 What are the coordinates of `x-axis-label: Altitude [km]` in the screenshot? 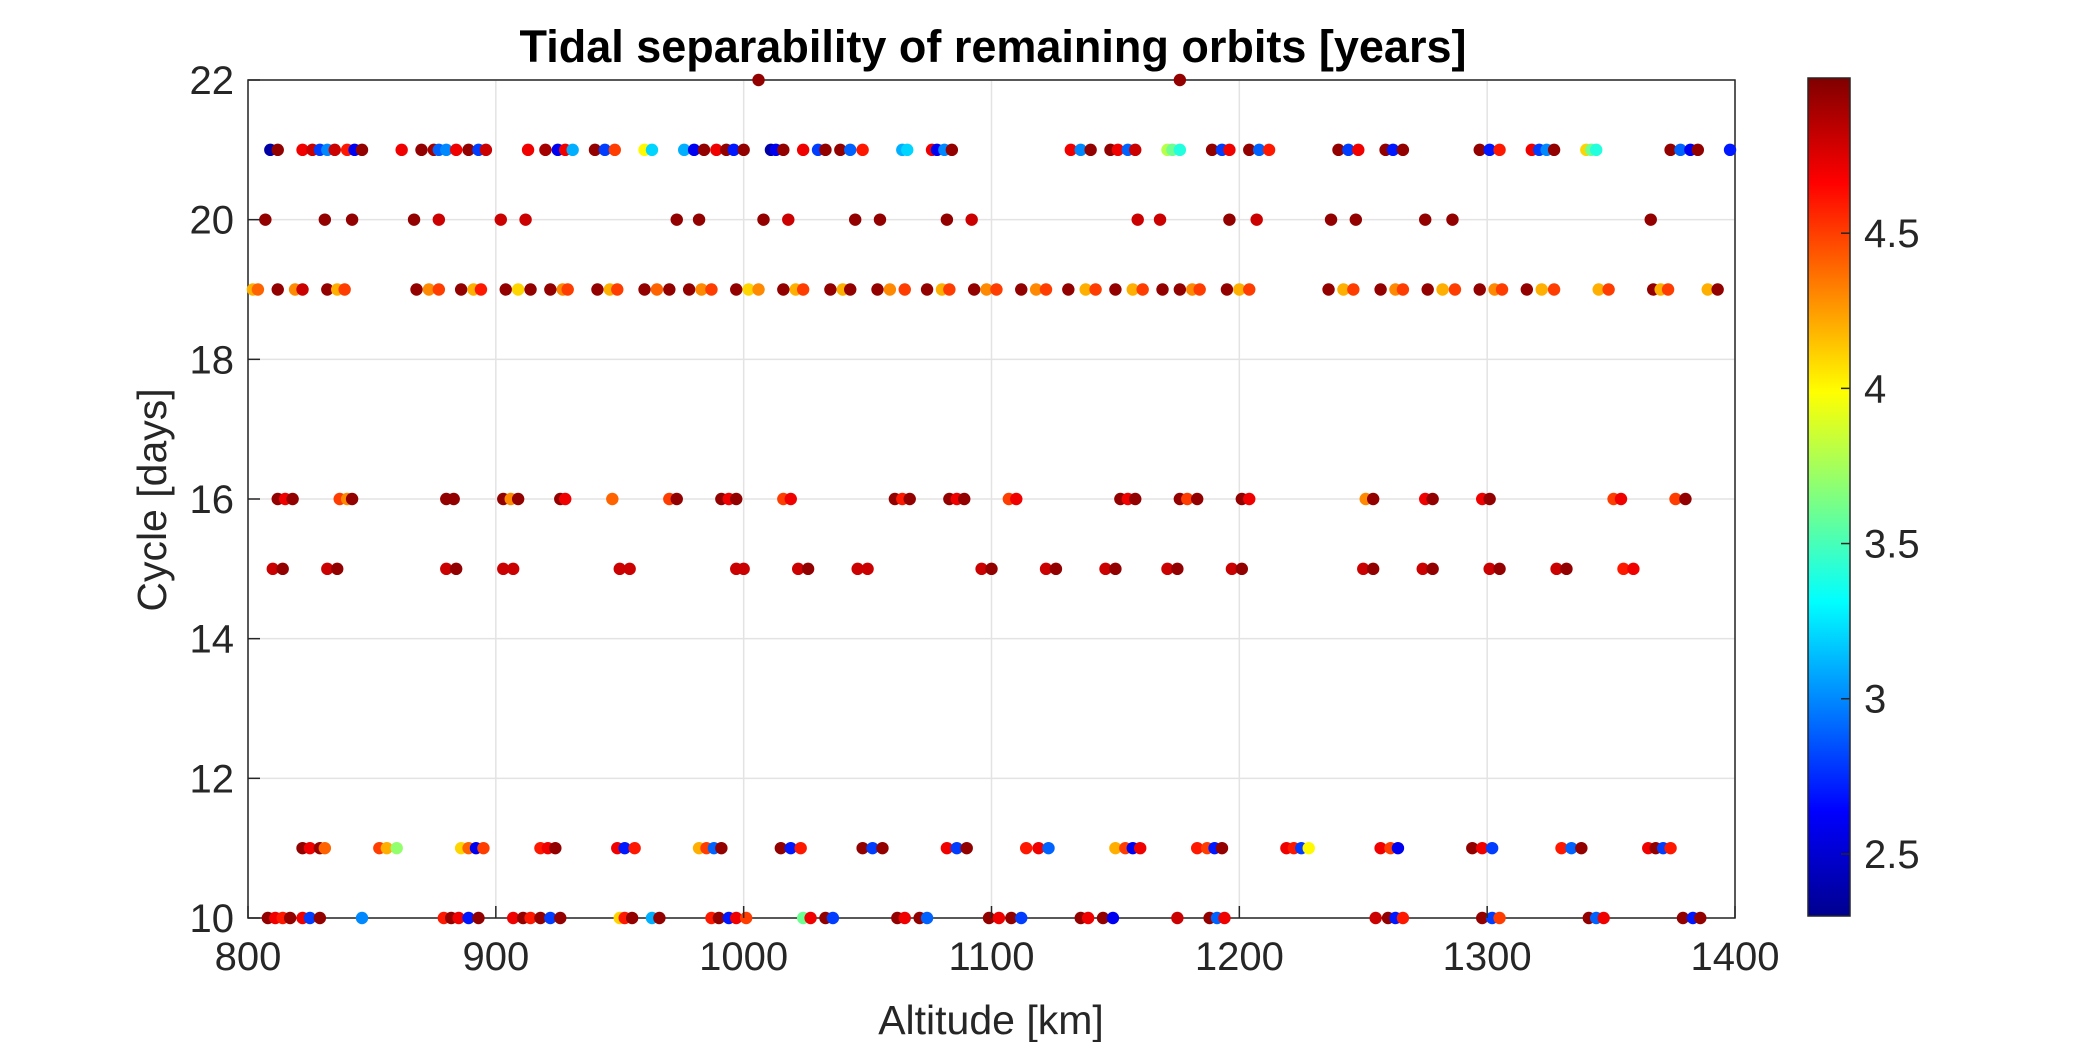 It's located at (991, 1019).